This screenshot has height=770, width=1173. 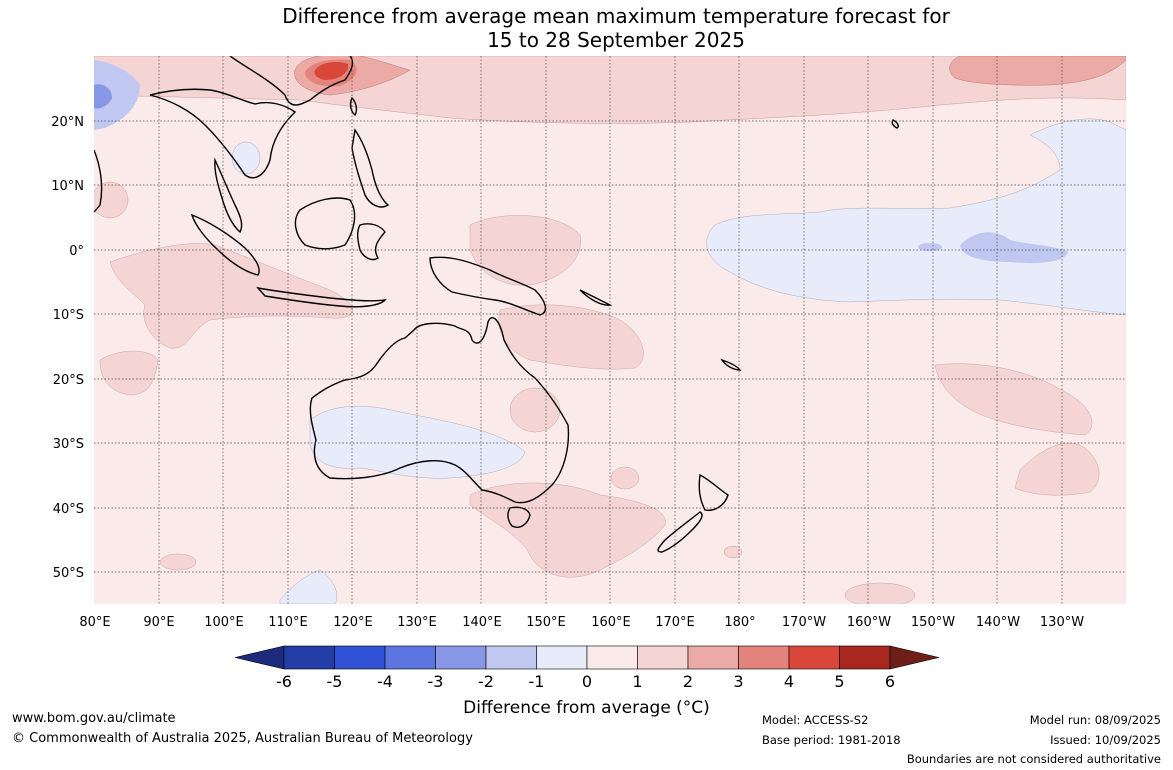 I want to click on cool-patch-south, so click(x=308, y=586).